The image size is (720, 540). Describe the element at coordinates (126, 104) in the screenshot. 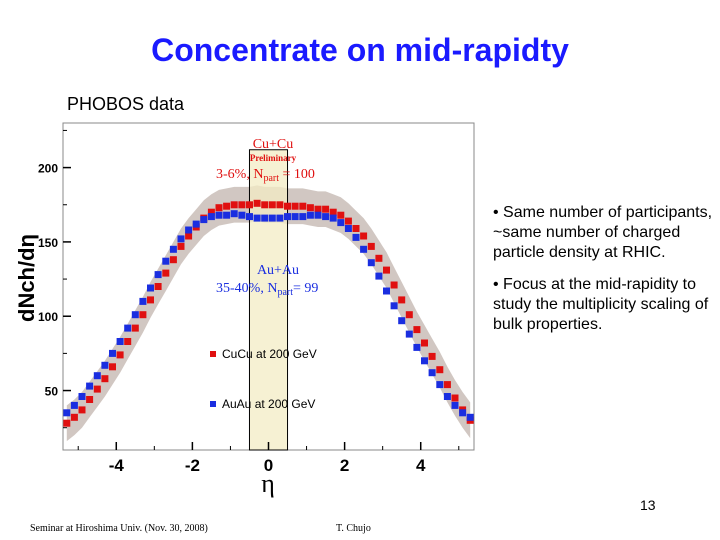

I see `chart-source-label: PHOBOS data` at that location.